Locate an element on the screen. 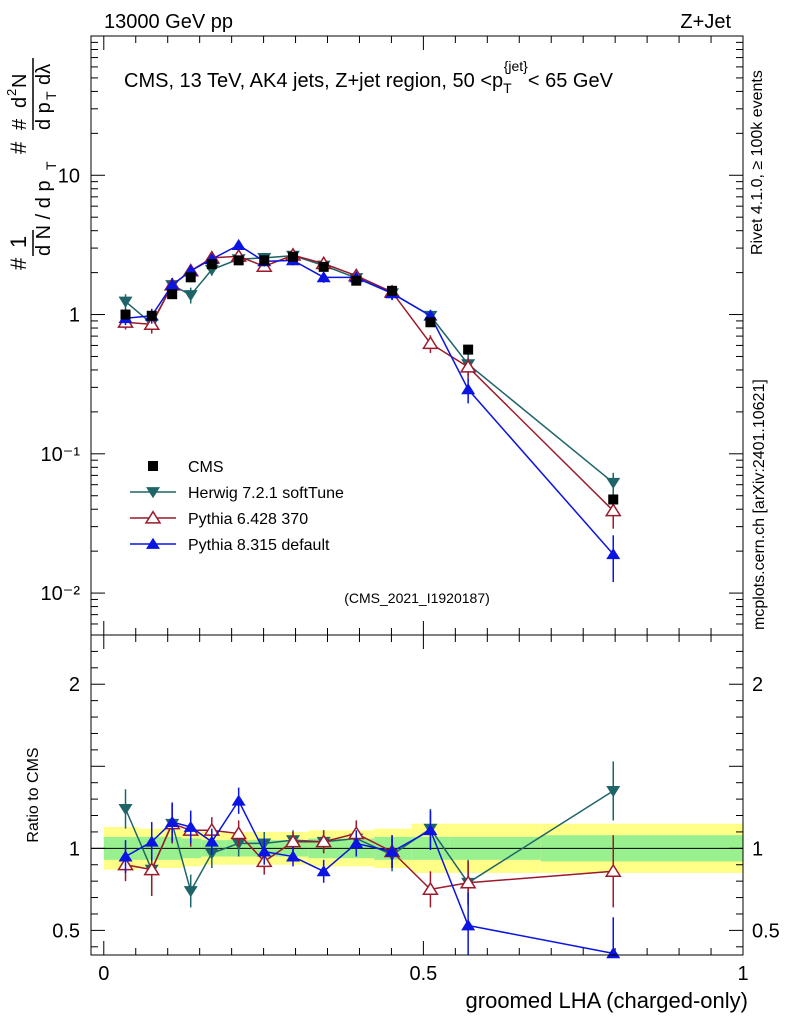 The image size is (786, 1024). ratio-y-tick-label-right: 0.5 is located at coordinates (766, 931).